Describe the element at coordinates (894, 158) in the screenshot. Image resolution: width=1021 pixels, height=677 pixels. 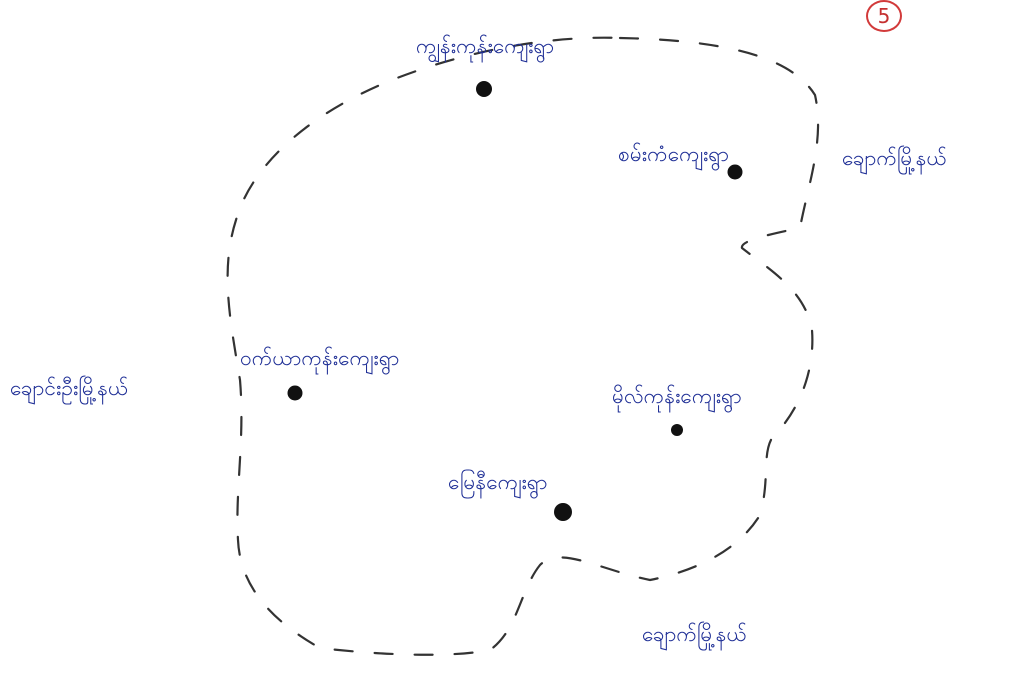
I see `neighbor-label-east: ချောက်မြို့နယ်` at that location.